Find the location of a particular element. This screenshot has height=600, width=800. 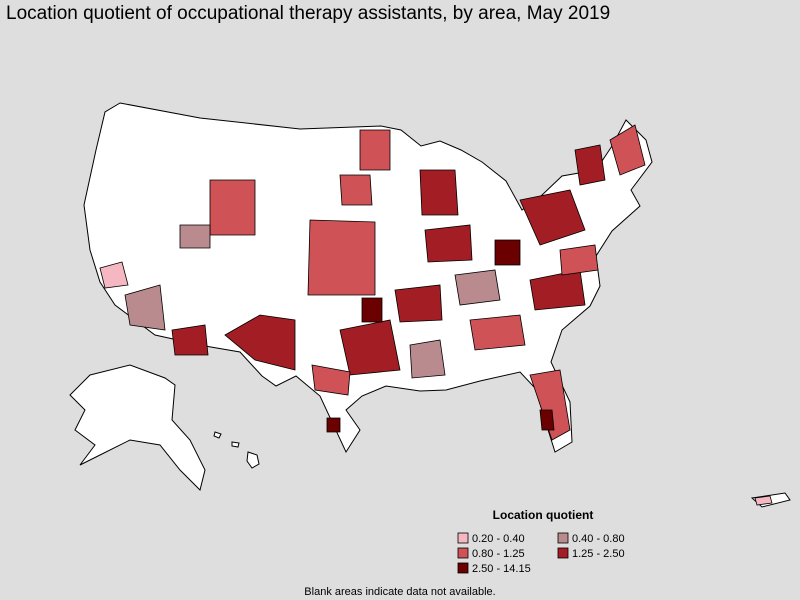

footnote: Blank areas indicate data not available. is located at coordinates (399, 592).